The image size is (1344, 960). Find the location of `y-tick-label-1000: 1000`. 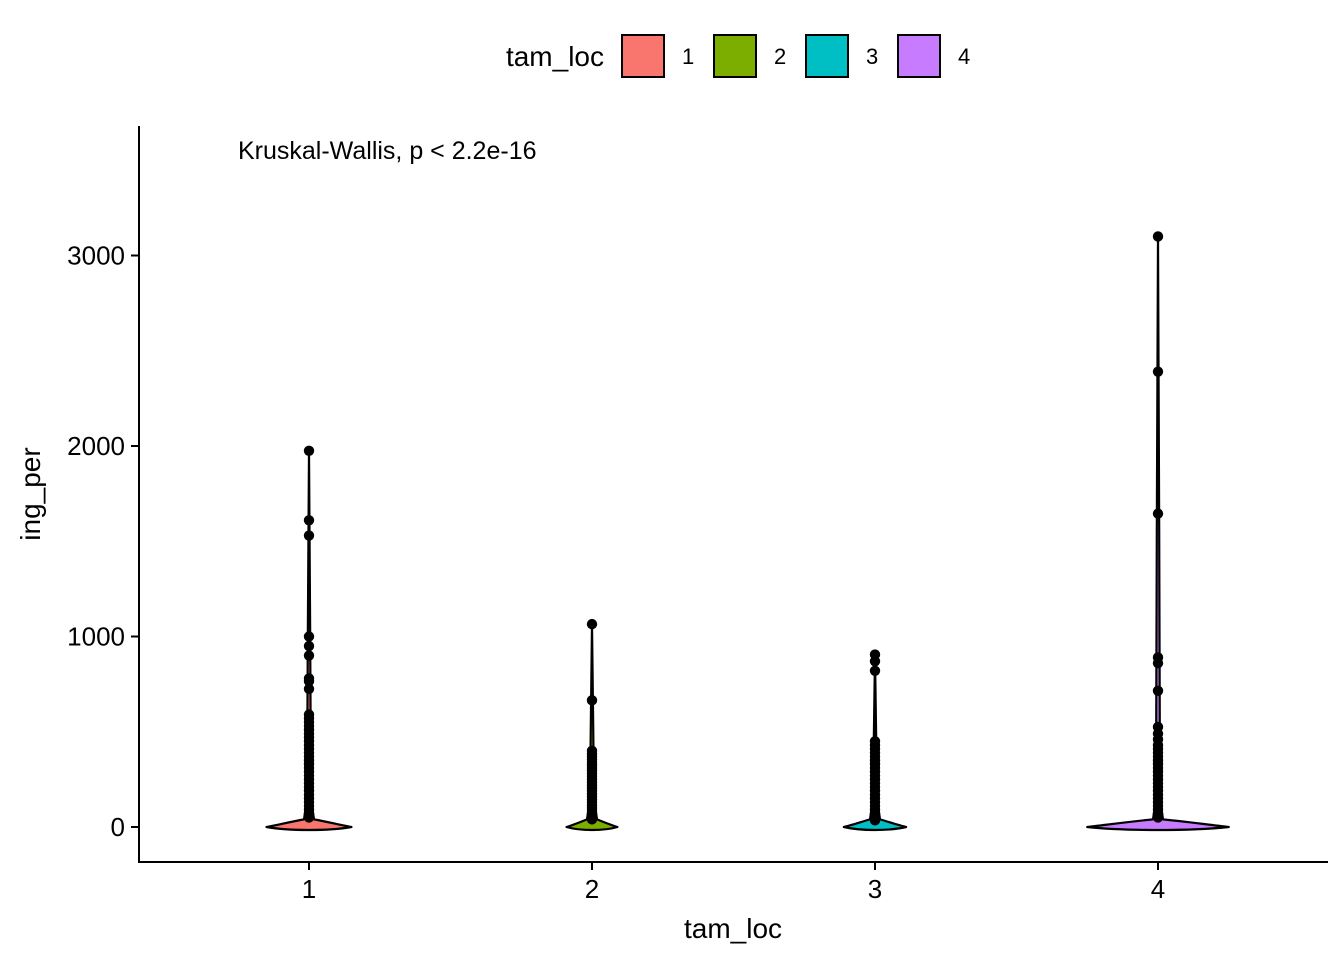

y-tick-label-1000: 1000 is located at coordinates (96, 637).